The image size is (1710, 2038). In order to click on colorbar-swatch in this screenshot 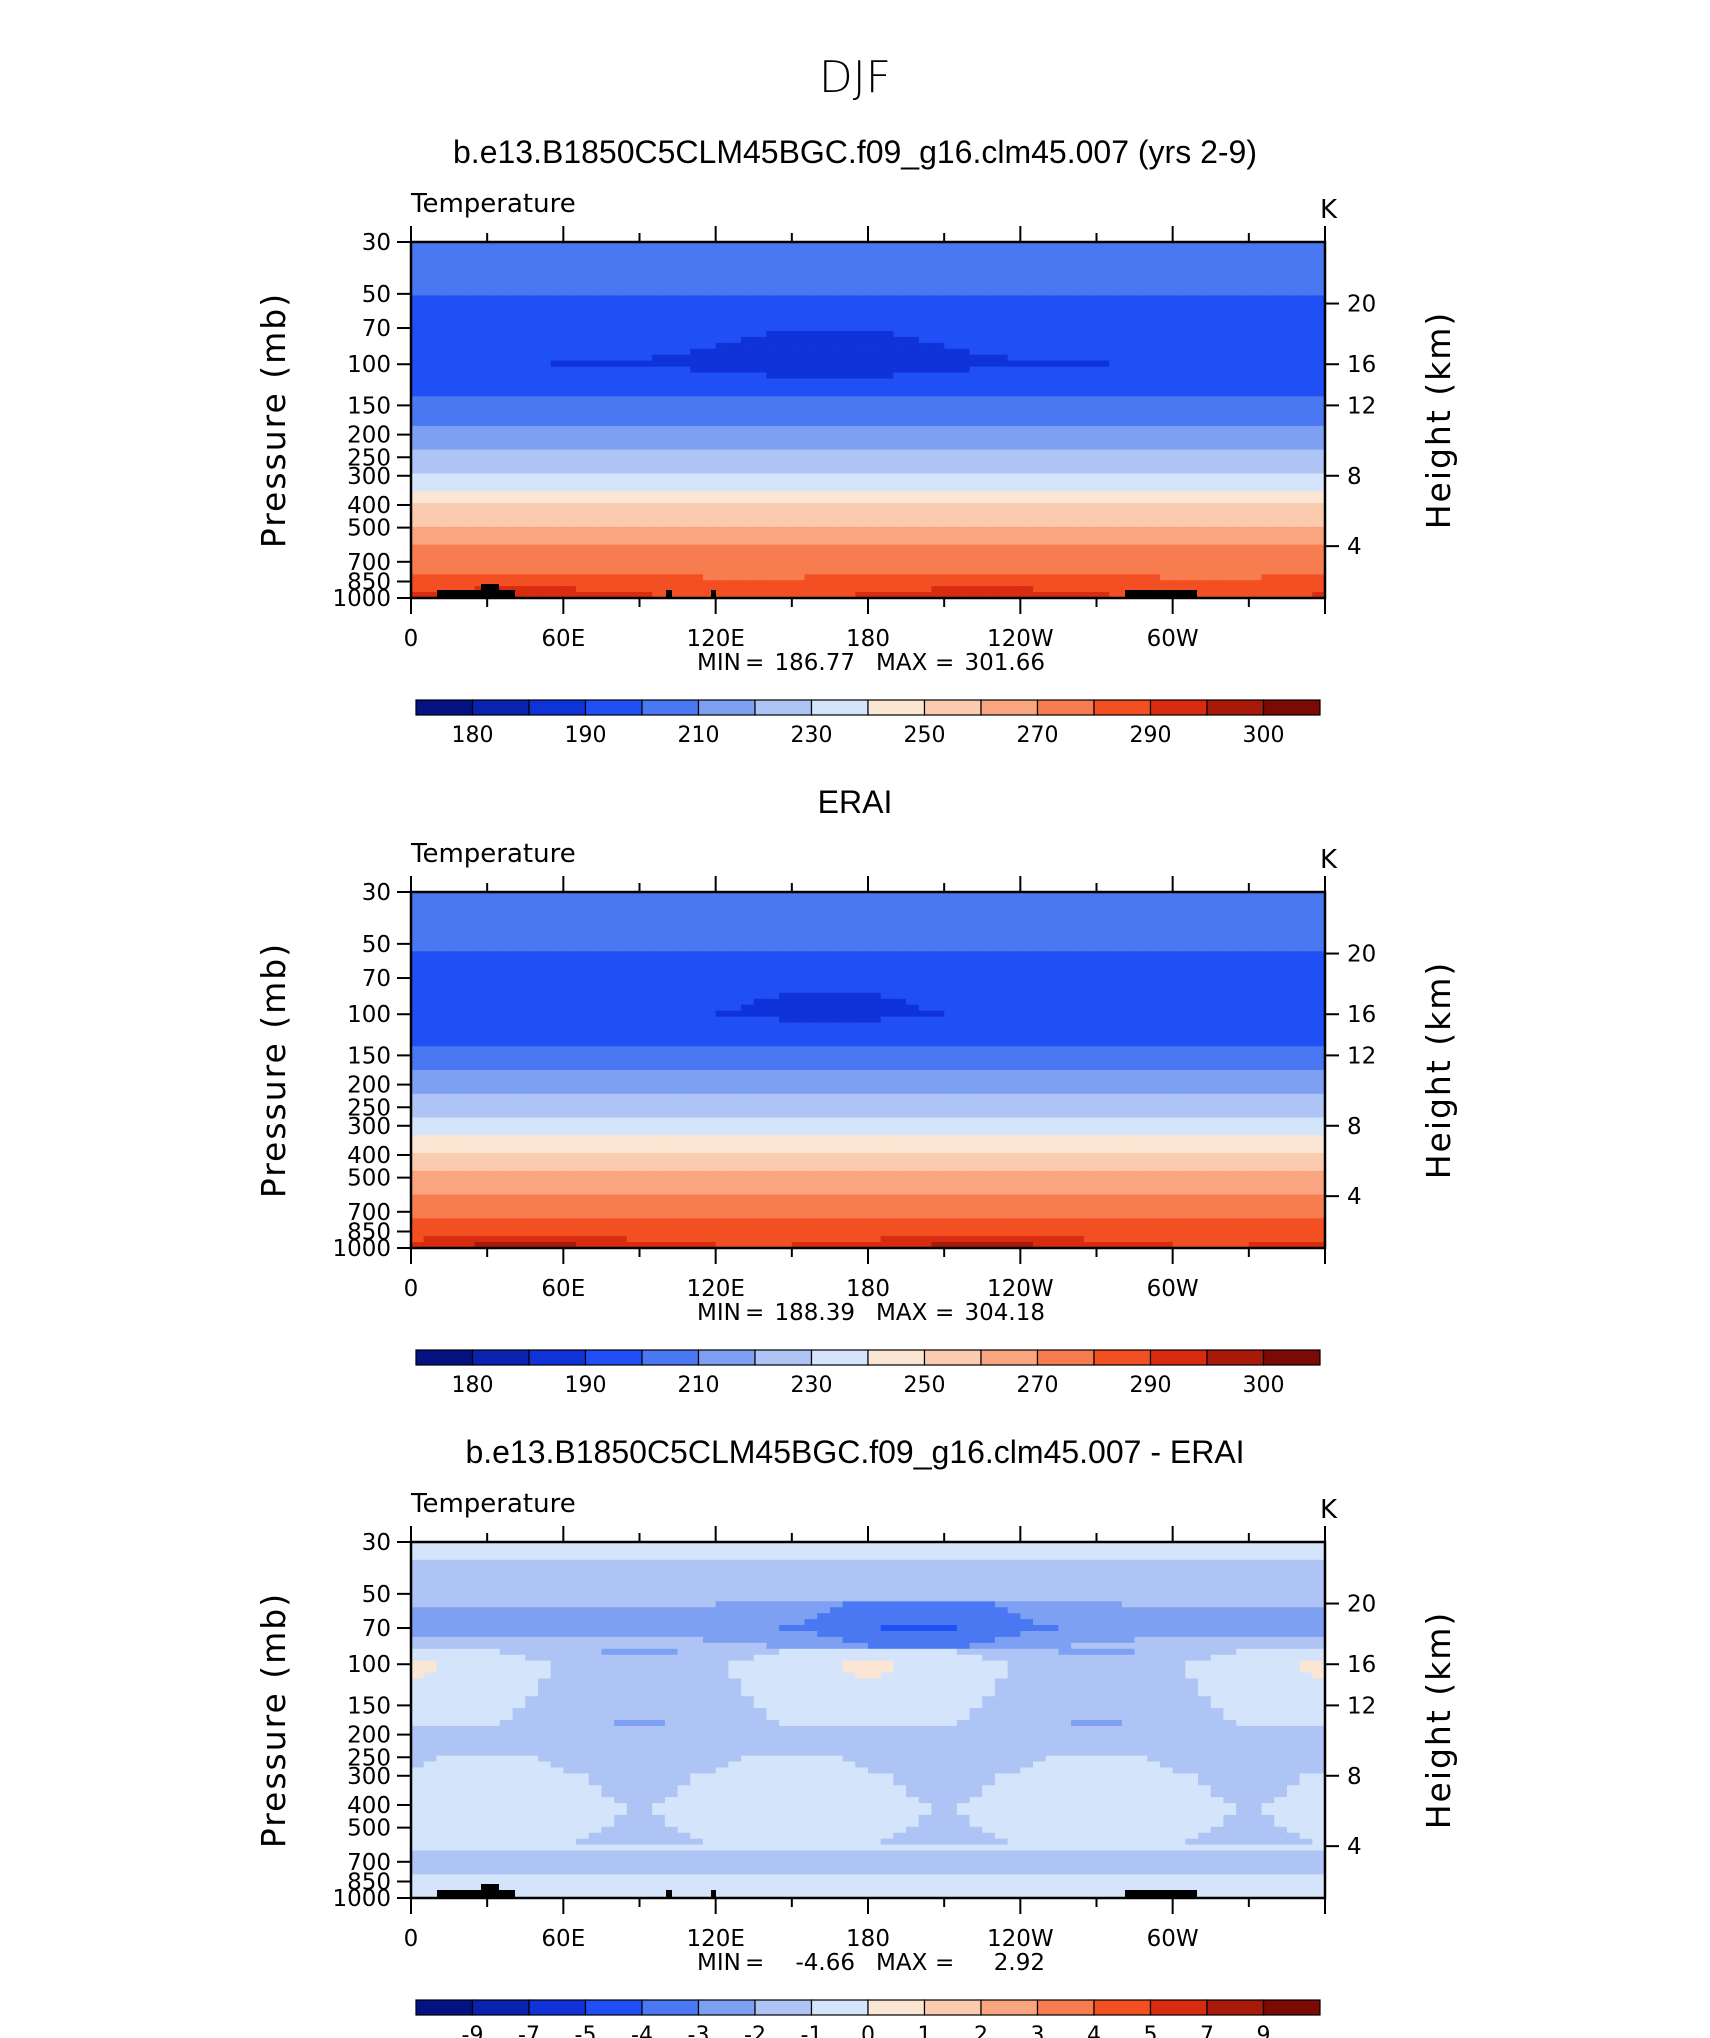, I will do `click(1178, 707)`.